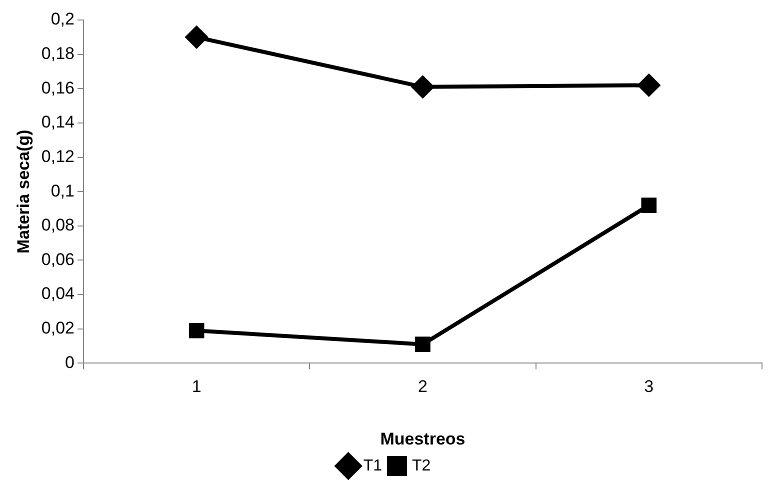  Describe the element at coordinates (57, 259) in the screenshot. I see `y-tick-label: 0,06` at that location.